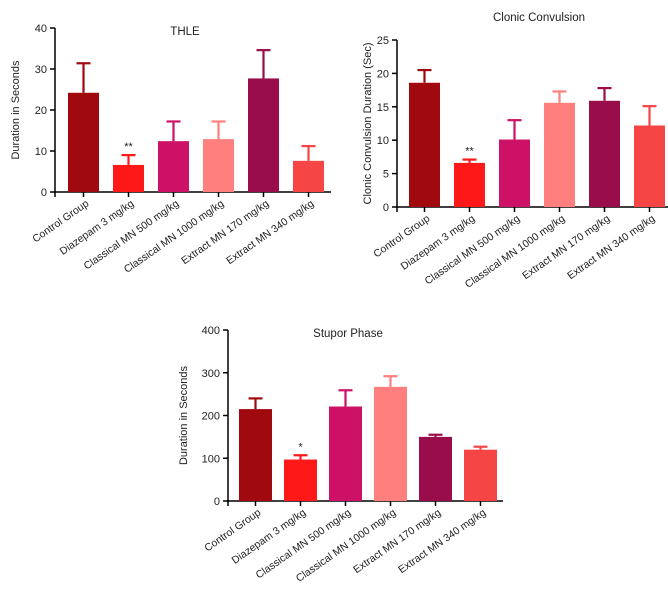  Describe the element at coordinates (348, 334) in the screenshot. I see `chart-title: Stupor Phase` at that location.